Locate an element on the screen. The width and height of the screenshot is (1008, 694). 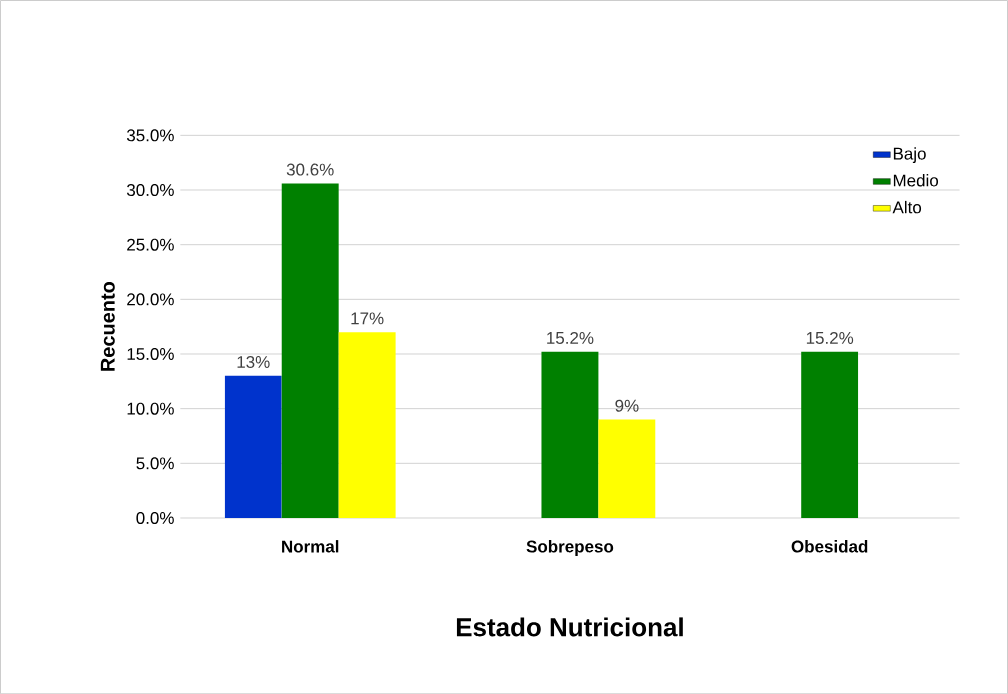
y-tick-label: 10.0% is located at coordinates (150, 408).